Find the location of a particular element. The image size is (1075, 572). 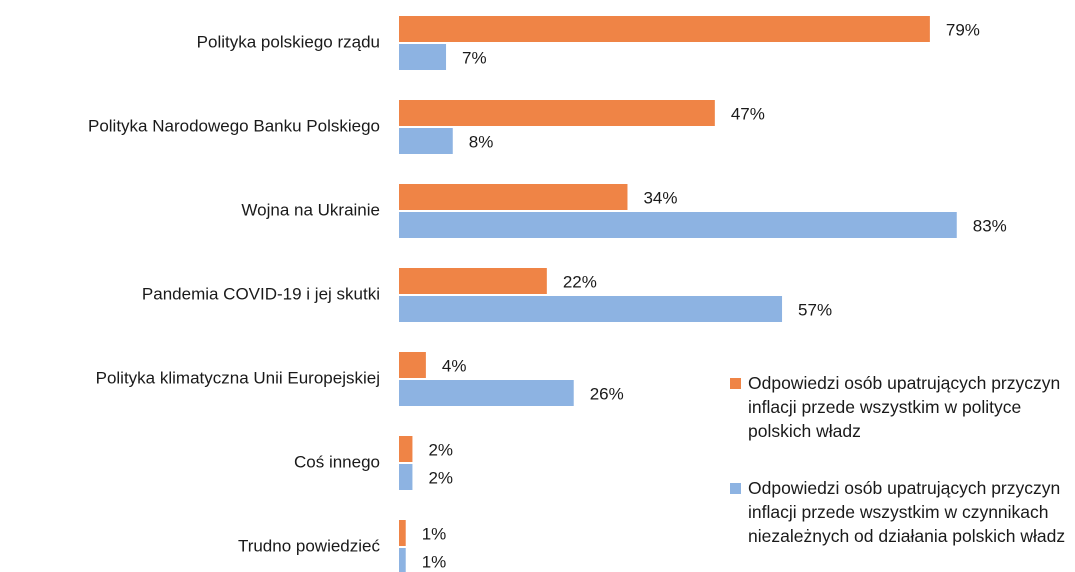

category-label: Trudno powiedzieć is located at coordinates (309, 545).